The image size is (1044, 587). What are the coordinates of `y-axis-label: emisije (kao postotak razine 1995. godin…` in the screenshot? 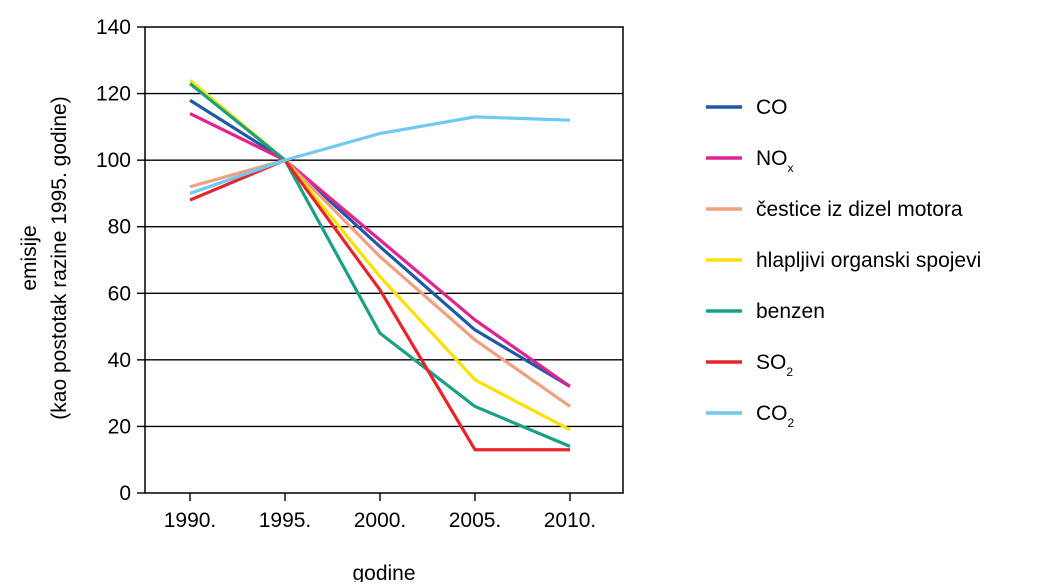 It's located at (44, 257).